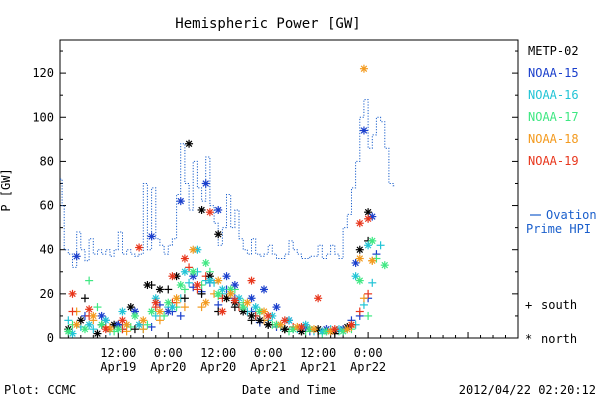  I want to click on y-tick-label: 80, so click(47, 161).